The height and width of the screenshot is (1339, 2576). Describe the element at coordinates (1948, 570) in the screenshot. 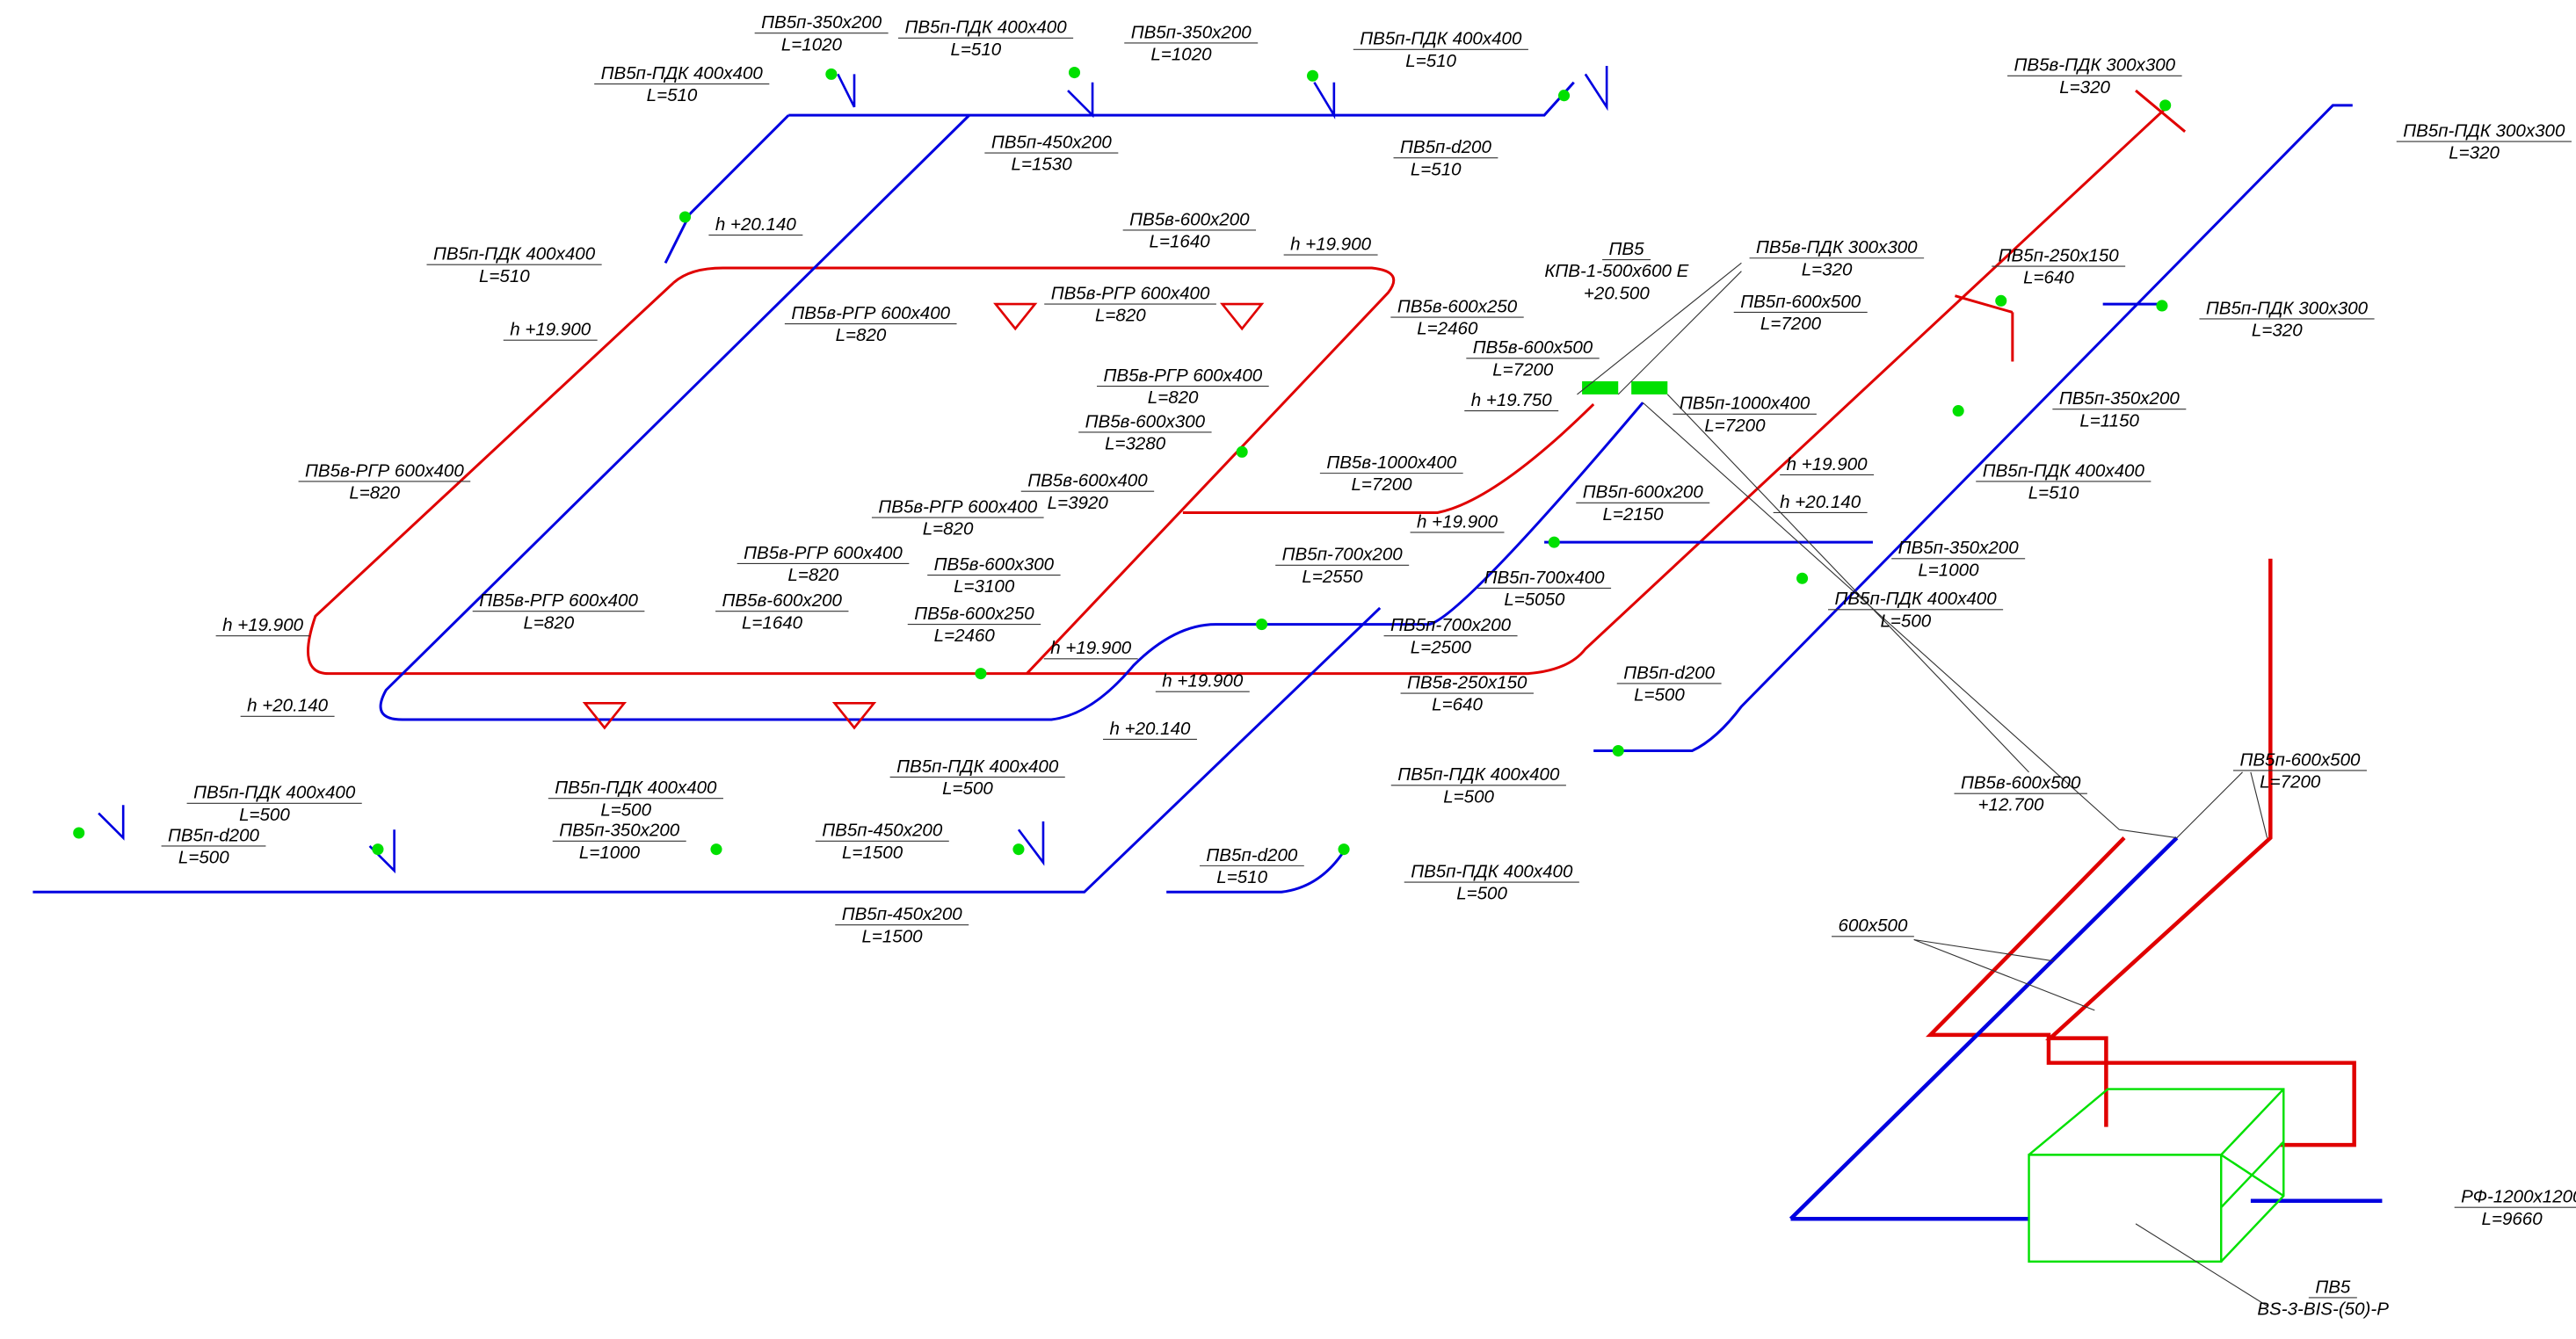

I see `label-sub: L=1000` at that location.